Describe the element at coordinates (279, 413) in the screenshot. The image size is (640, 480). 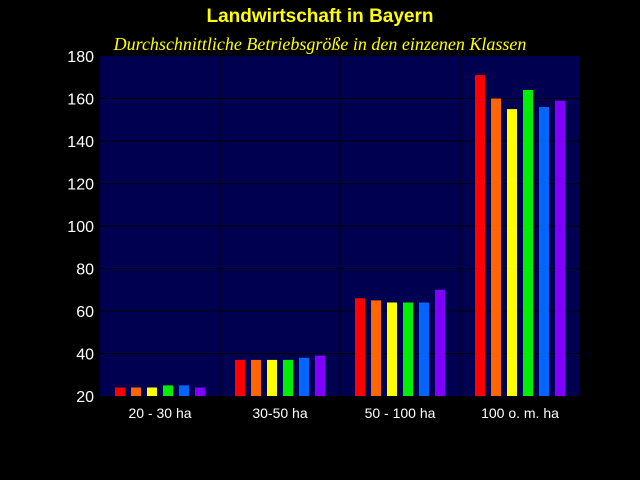
I see `x-tick-label: 30-50 ha` at that location.